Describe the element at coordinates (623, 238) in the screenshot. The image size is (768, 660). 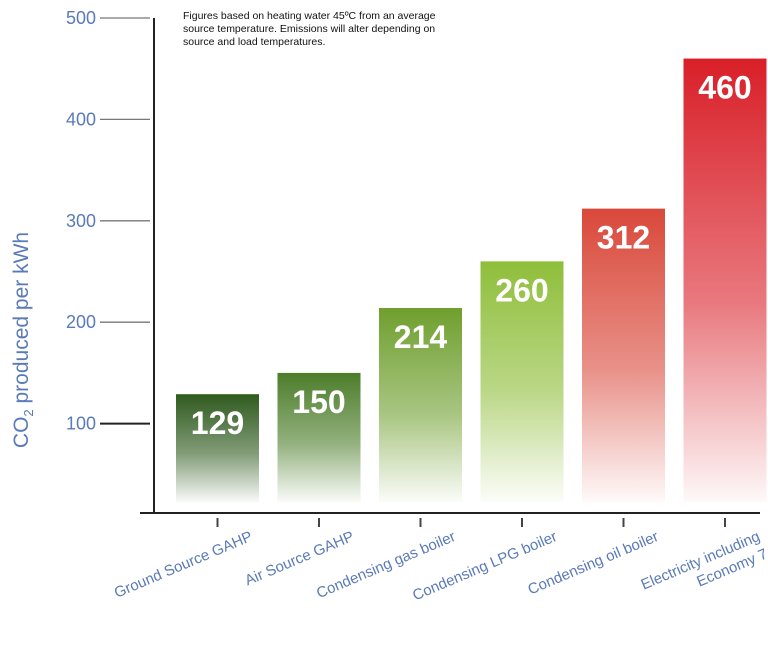
I see `bar-value-label: 312` at that location.